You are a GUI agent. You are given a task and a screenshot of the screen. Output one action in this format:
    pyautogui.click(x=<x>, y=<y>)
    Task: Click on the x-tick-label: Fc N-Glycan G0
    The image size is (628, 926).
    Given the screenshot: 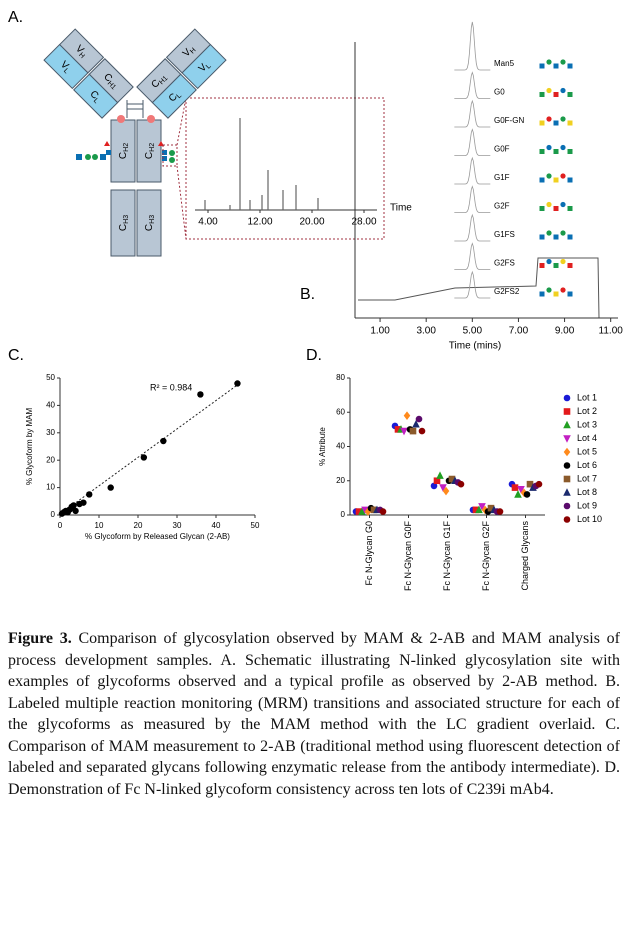 What is the action you would take?
    pyautogui.click(x=369, y=553)
    